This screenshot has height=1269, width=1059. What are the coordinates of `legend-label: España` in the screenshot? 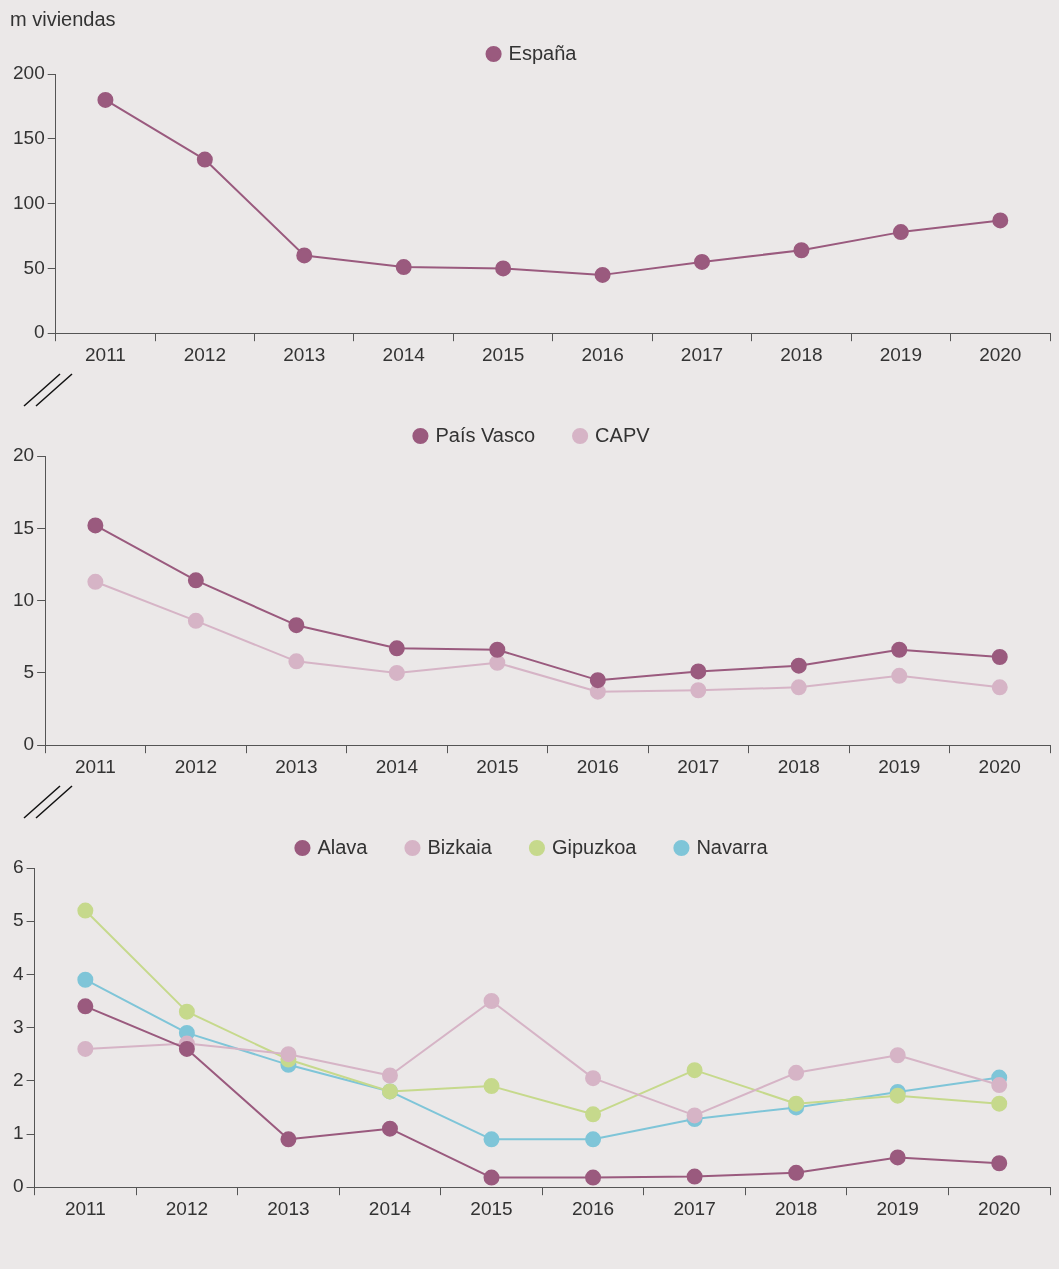 It's located at (543, 52).